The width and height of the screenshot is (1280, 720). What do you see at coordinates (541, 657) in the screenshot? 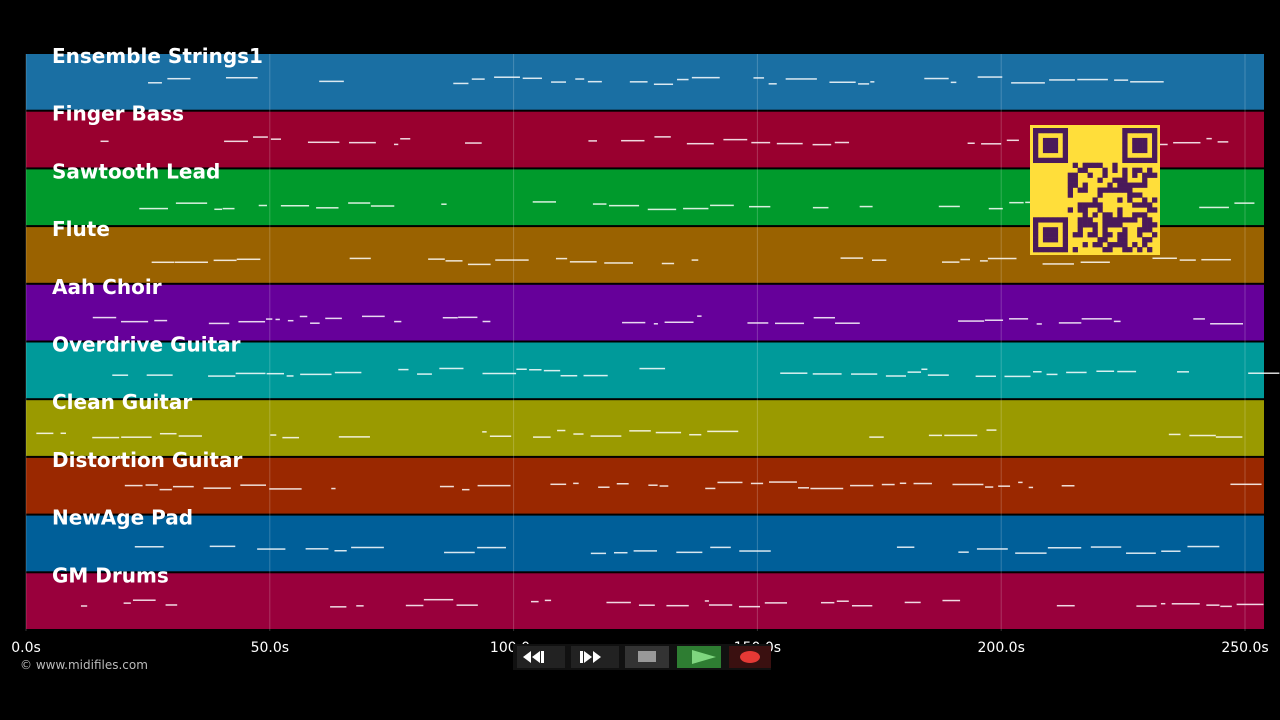
I see `rewind-button` at bounding box center [541, 657].